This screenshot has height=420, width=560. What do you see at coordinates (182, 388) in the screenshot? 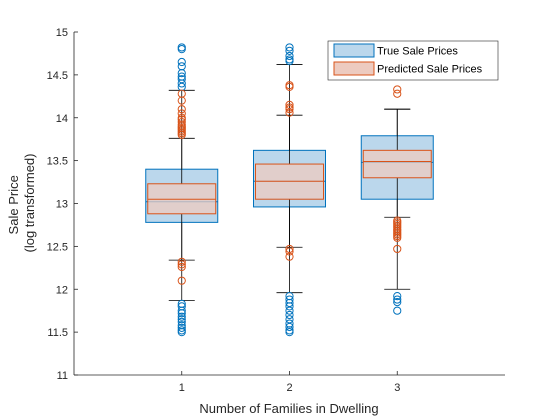
I see `x-tick-label: 1` at bounding box center [182, 388].